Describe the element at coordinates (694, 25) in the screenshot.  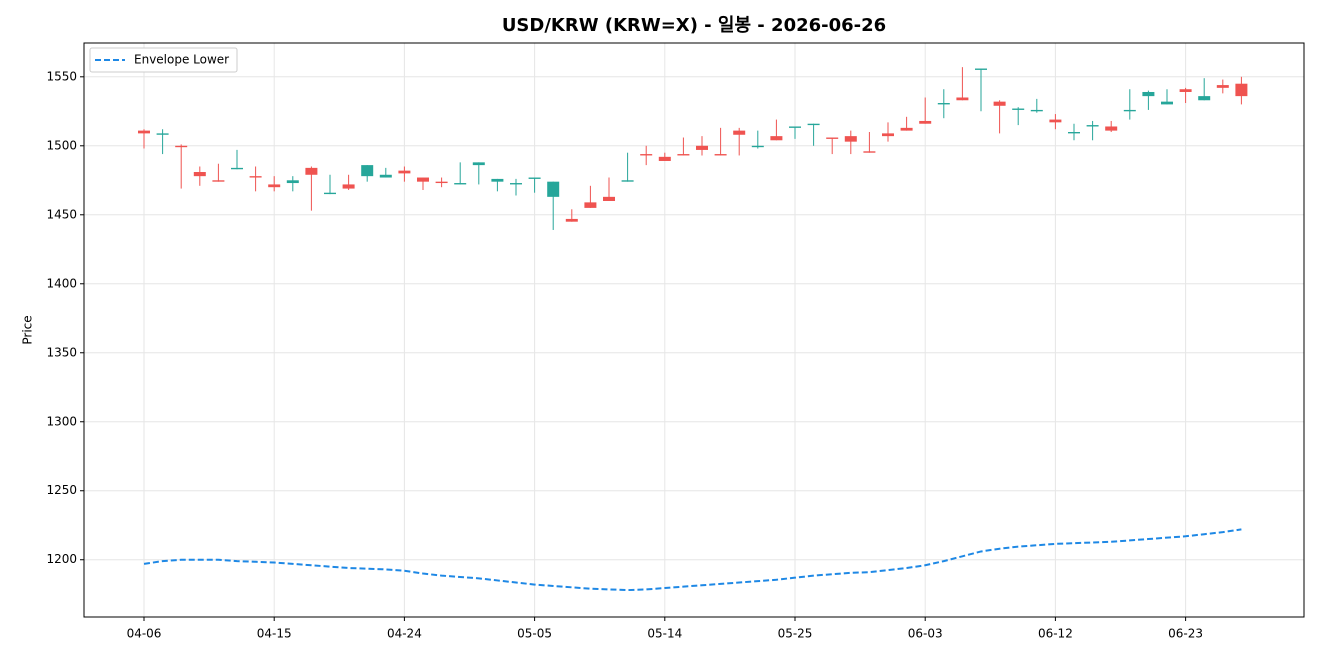
I see `chart-title: USD/KRW (KRW=X) - 일봉 - 2026-06-26` at that location.